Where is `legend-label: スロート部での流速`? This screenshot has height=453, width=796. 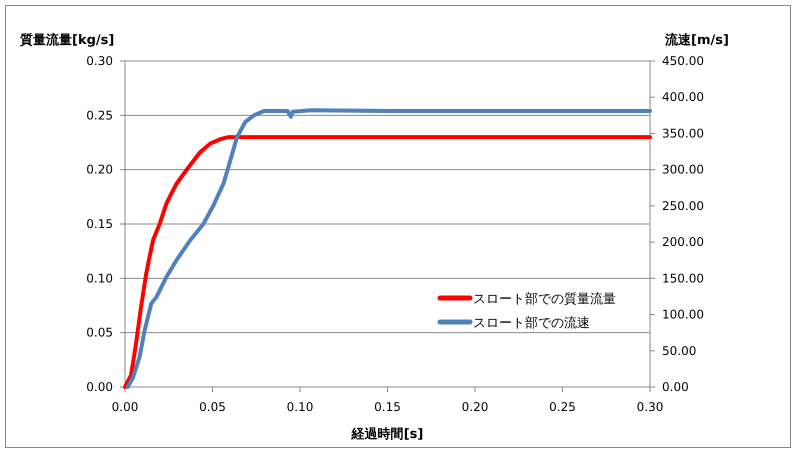
legend-label: スロート部での流速 is located at coordinates (531, 323).